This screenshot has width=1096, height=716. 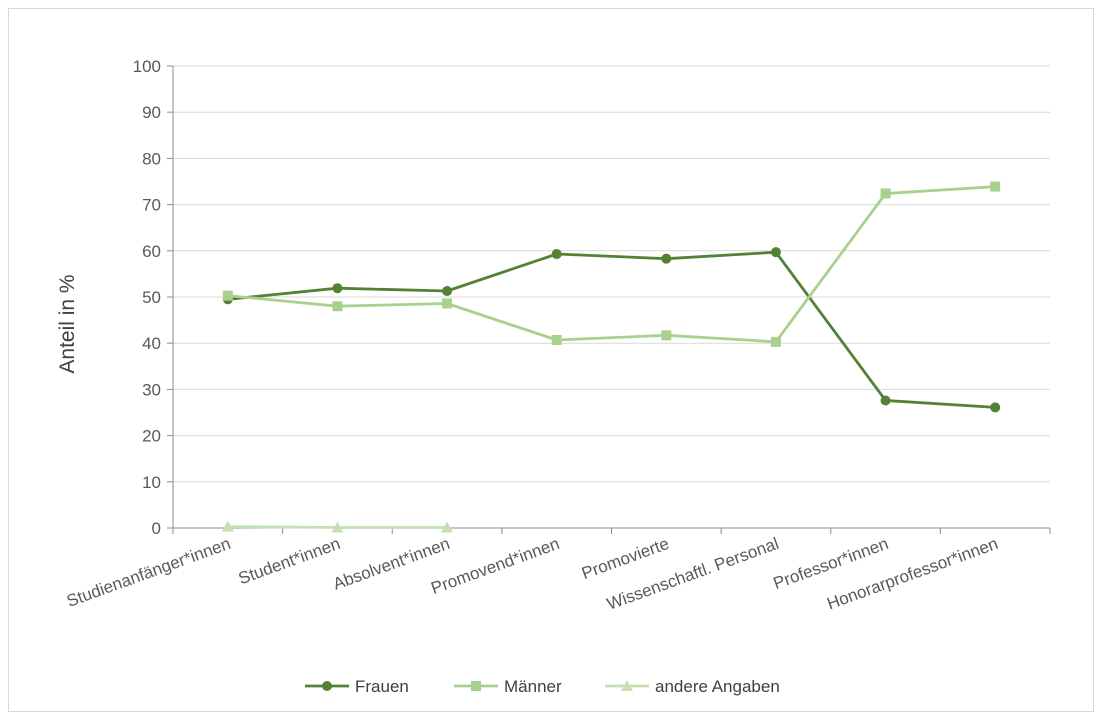 What do you see at coordinates (382, 686) in the screenshot?
I see `legend-label: Frauen` at bounding box center [382, 686].